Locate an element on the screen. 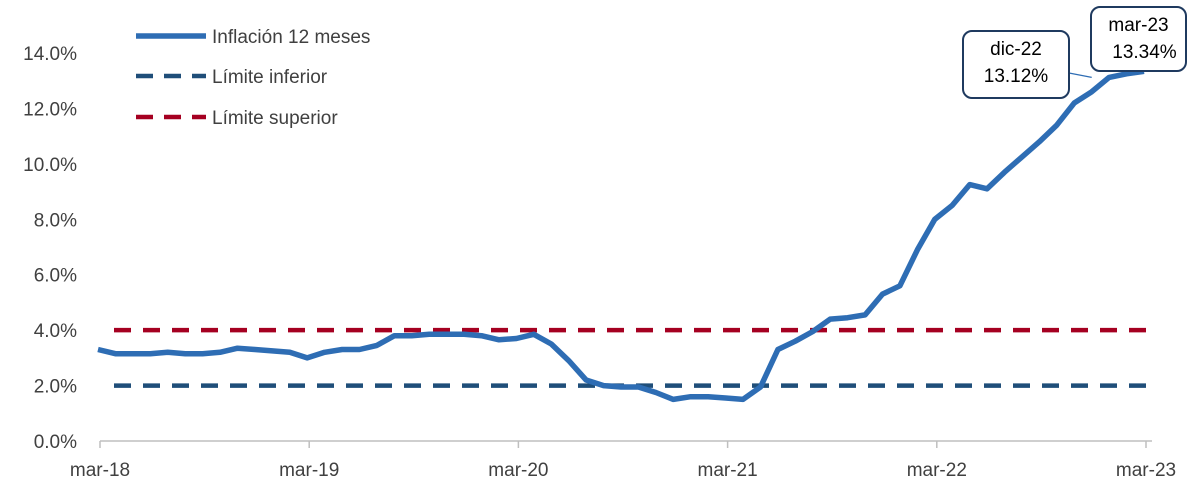  y-tick-label: 0.0% is located at coordinates (55, 442).